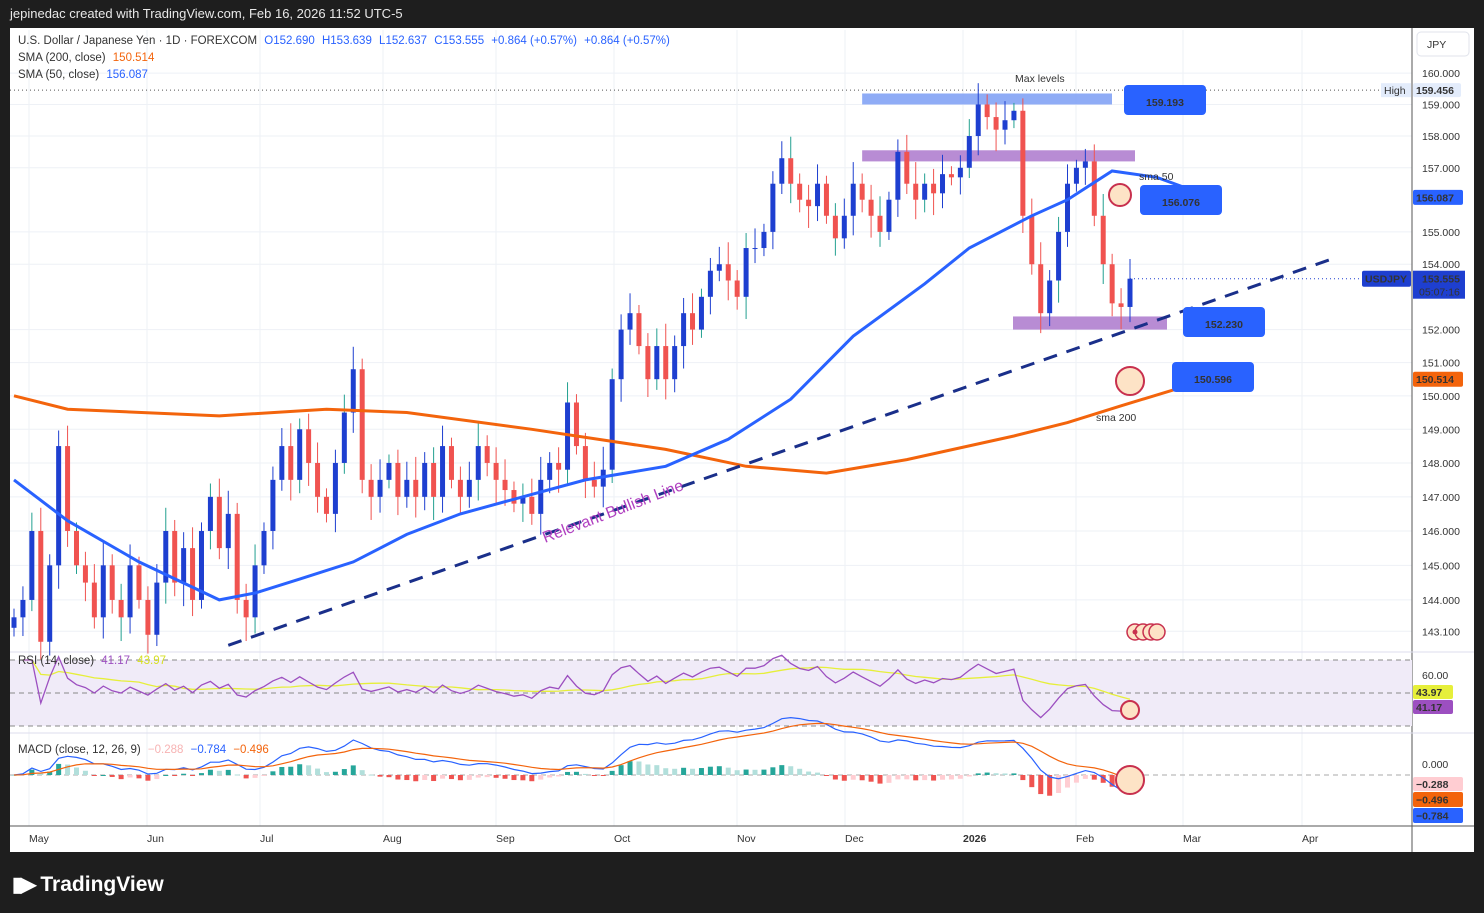 The image size is (1484, 913). What do you see at coordinates (1090, 323) in the screenshot?
I see `support-zone` at bounding box center [1090, 323].